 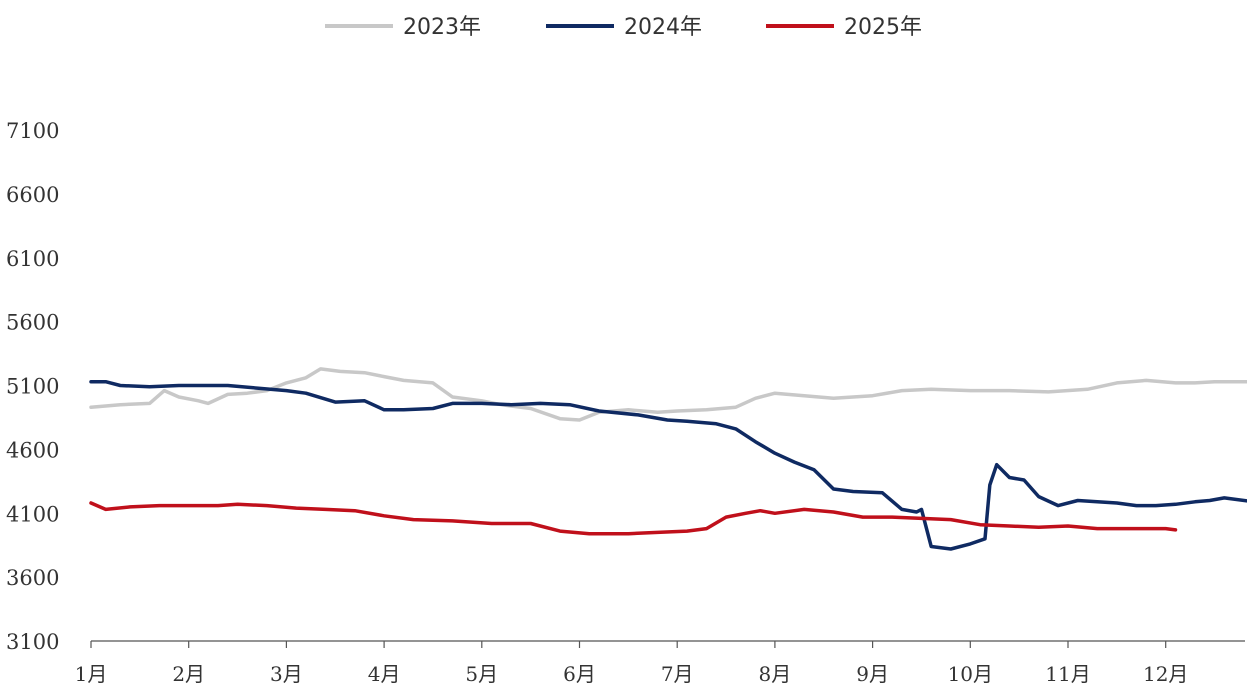 What do you see at coordinates (1067, 674) in the screenshot?
I see `x-tick-label: 11月` at bounding box center [1067, 674].